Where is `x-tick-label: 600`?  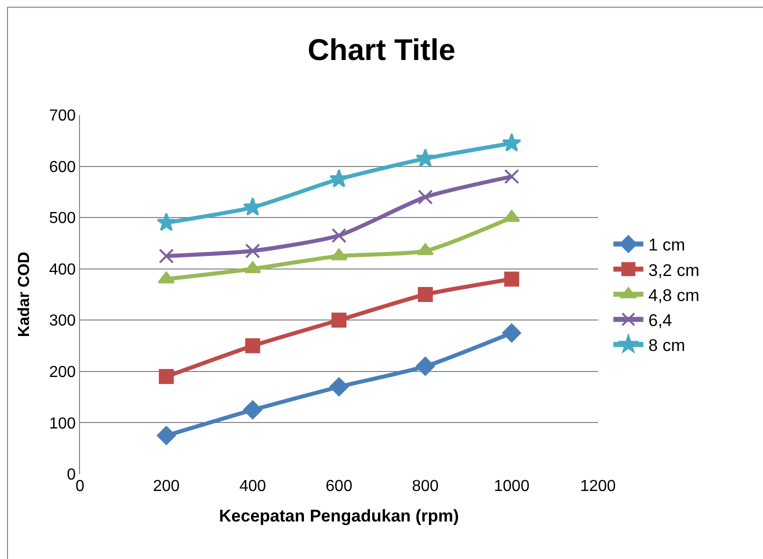
x-tick-label: 600 is located at coordinates (339, 486).